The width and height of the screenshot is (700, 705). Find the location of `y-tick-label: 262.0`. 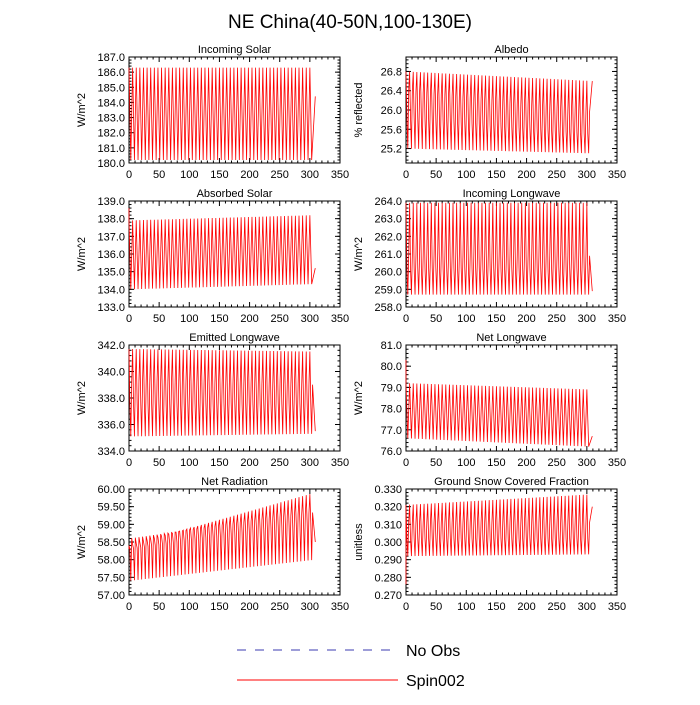

y-tick-label: 262.0 is located at coordinates (388, 237).